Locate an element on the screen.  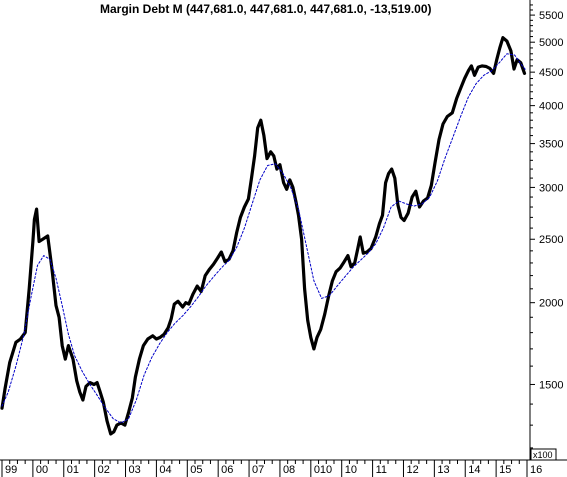
y-tick-label: 4500 is located at coordinates (551, 73).